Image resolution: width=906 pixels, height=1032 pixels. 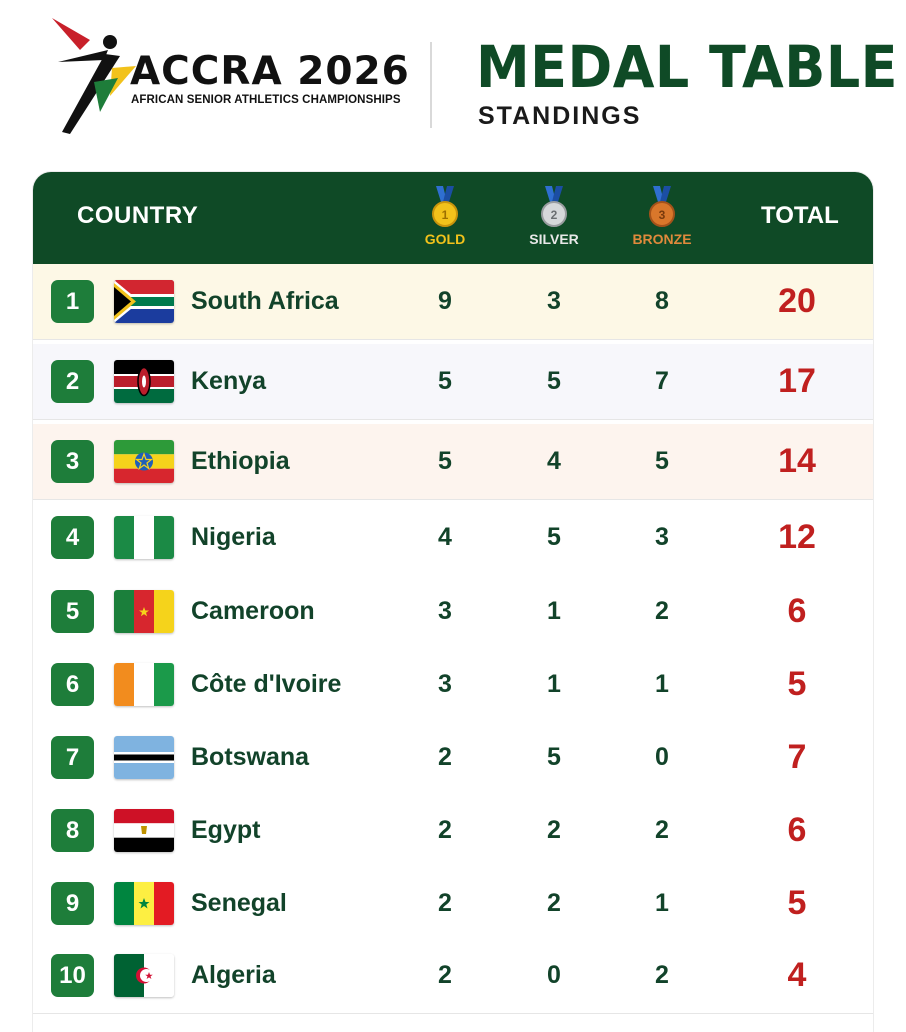 I want to click on logo-title: ACCRA 2026, so click(x=270, y=71).